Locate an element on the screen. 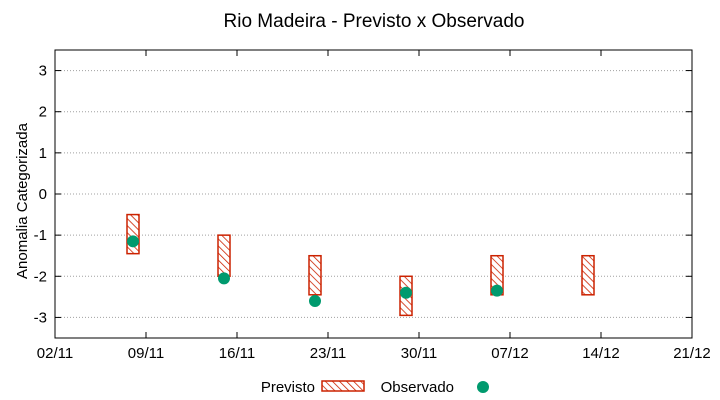 The width and height of the screenshot is (720, 400). x-tick-label: 30/11 is located at coordinates (419, 353).